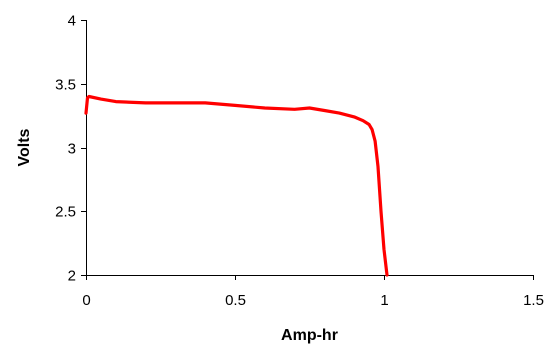 The height and width of the screenshot is (349, 556). I want to click on y-tick-label: 3, so click(72, 149).